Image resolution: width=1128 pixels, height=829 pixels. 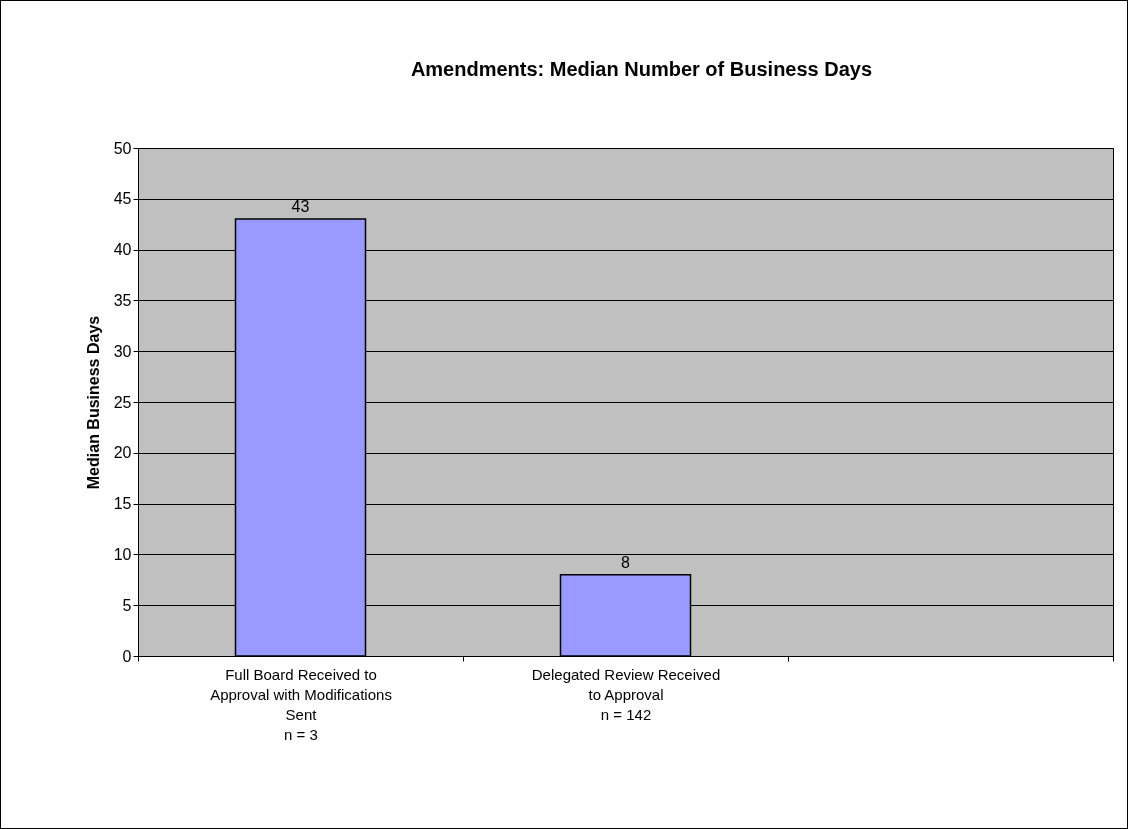 What do you see at coordinates (301, 704) in the screenshot?
I see `x-tick-label: Full Board Received to Approval with Modifications Sent n = 3` at bounding box center [301, 704].